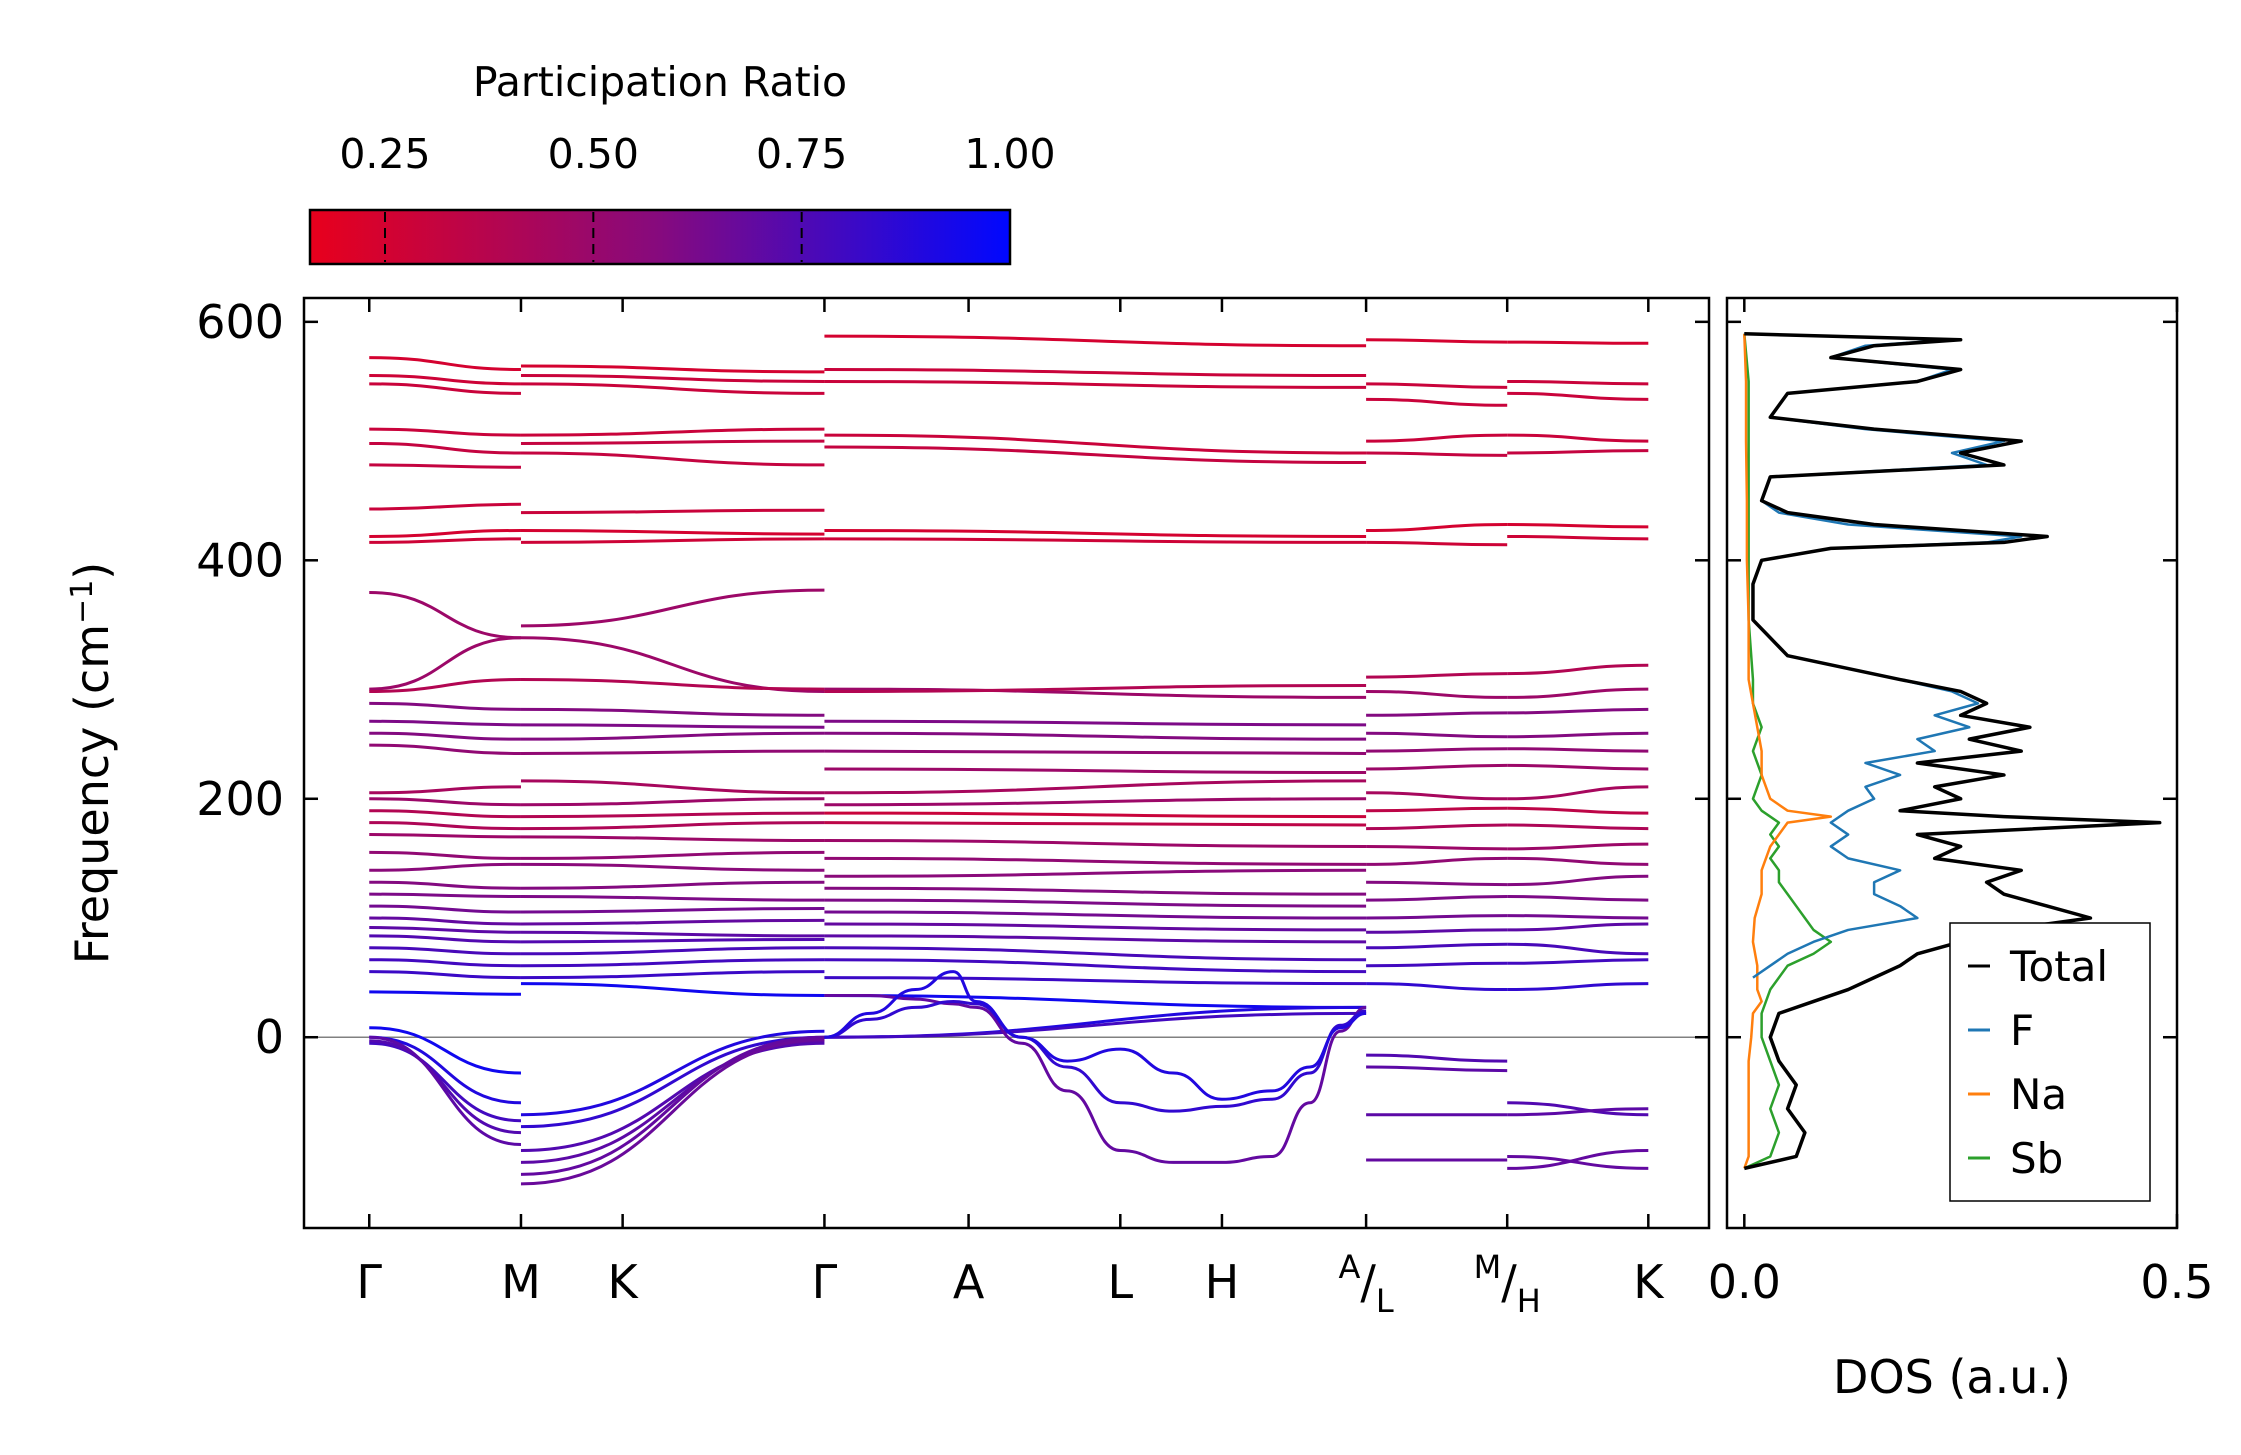  I want to click on k-point-label: M, so click(521, 1282).